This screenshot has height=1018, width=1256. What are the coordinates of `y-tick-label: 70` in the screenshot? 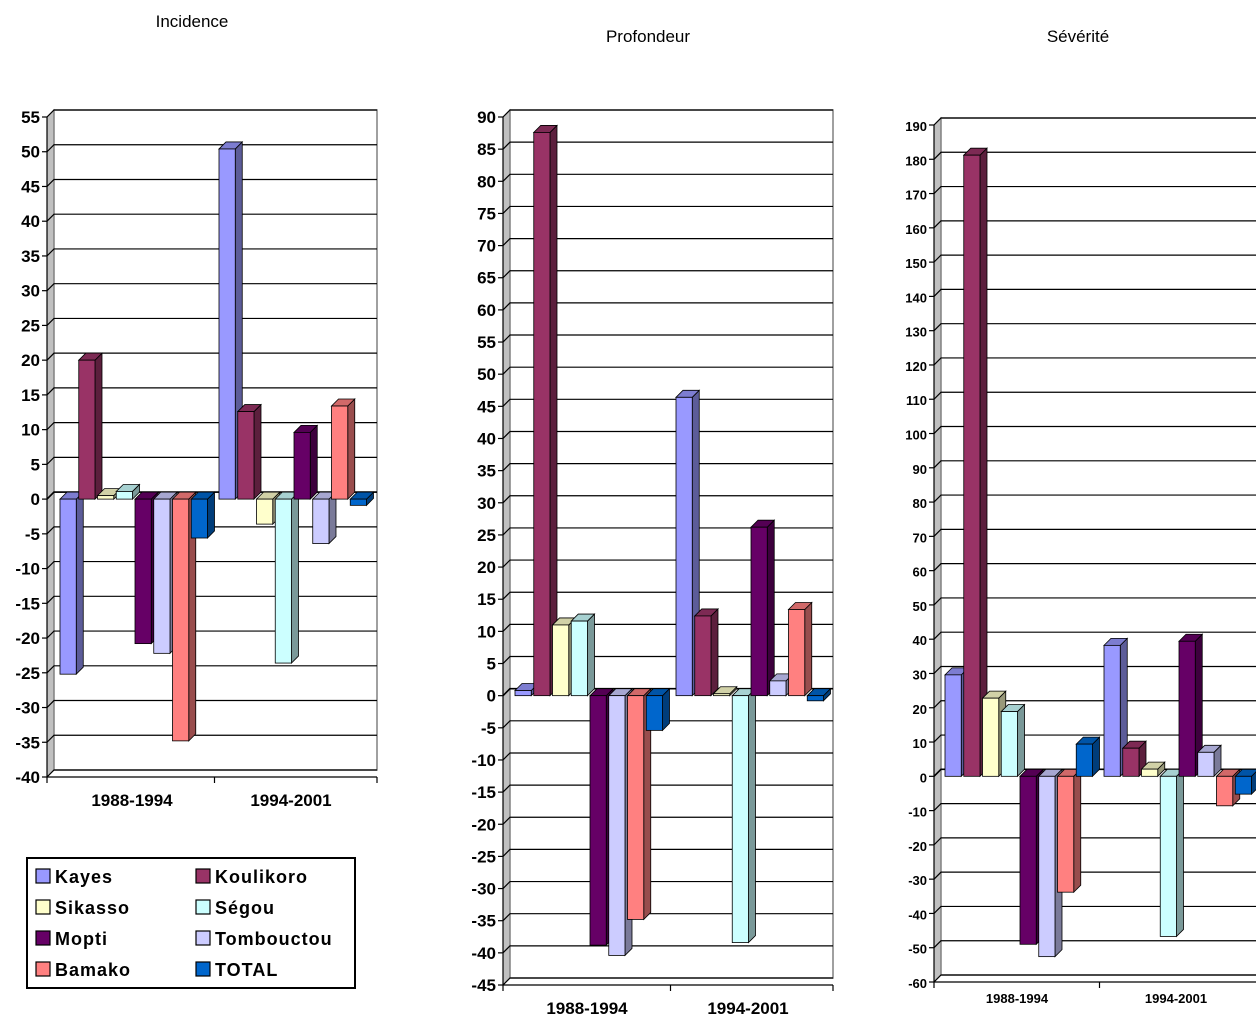 It's located at (920, 537).